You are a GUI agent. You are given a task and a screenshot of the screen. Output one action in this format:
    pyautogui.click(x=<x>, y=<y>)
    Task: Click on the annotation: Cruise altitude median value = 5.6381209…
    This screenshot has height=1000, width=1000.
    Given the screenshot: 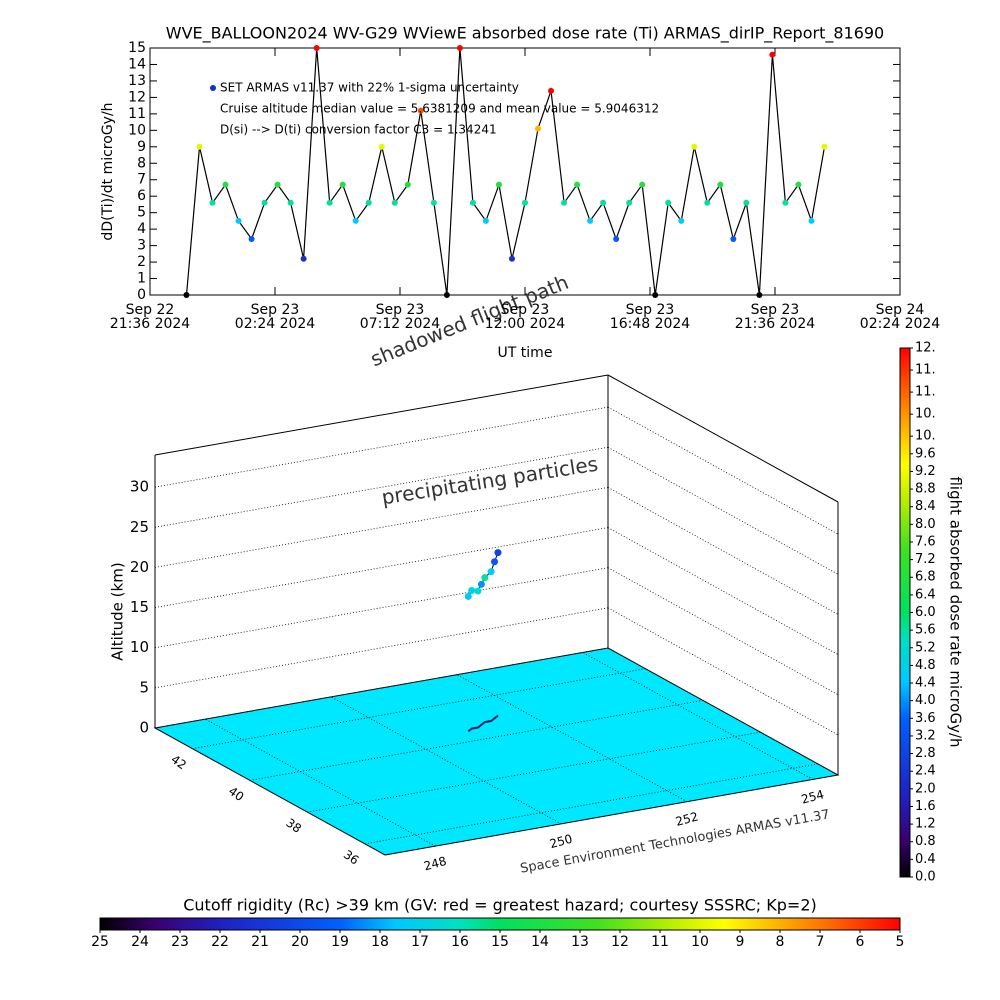 What is the action you would take?
    pyautogui.click(x=439, y=109)
    